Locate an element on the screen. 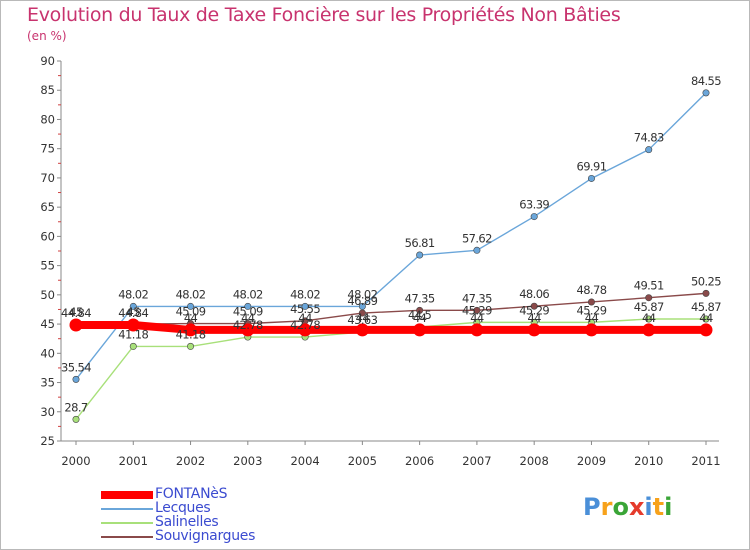 The image size is (750, 550). y-tick-label: 30 is located at coordinates (47, 412).